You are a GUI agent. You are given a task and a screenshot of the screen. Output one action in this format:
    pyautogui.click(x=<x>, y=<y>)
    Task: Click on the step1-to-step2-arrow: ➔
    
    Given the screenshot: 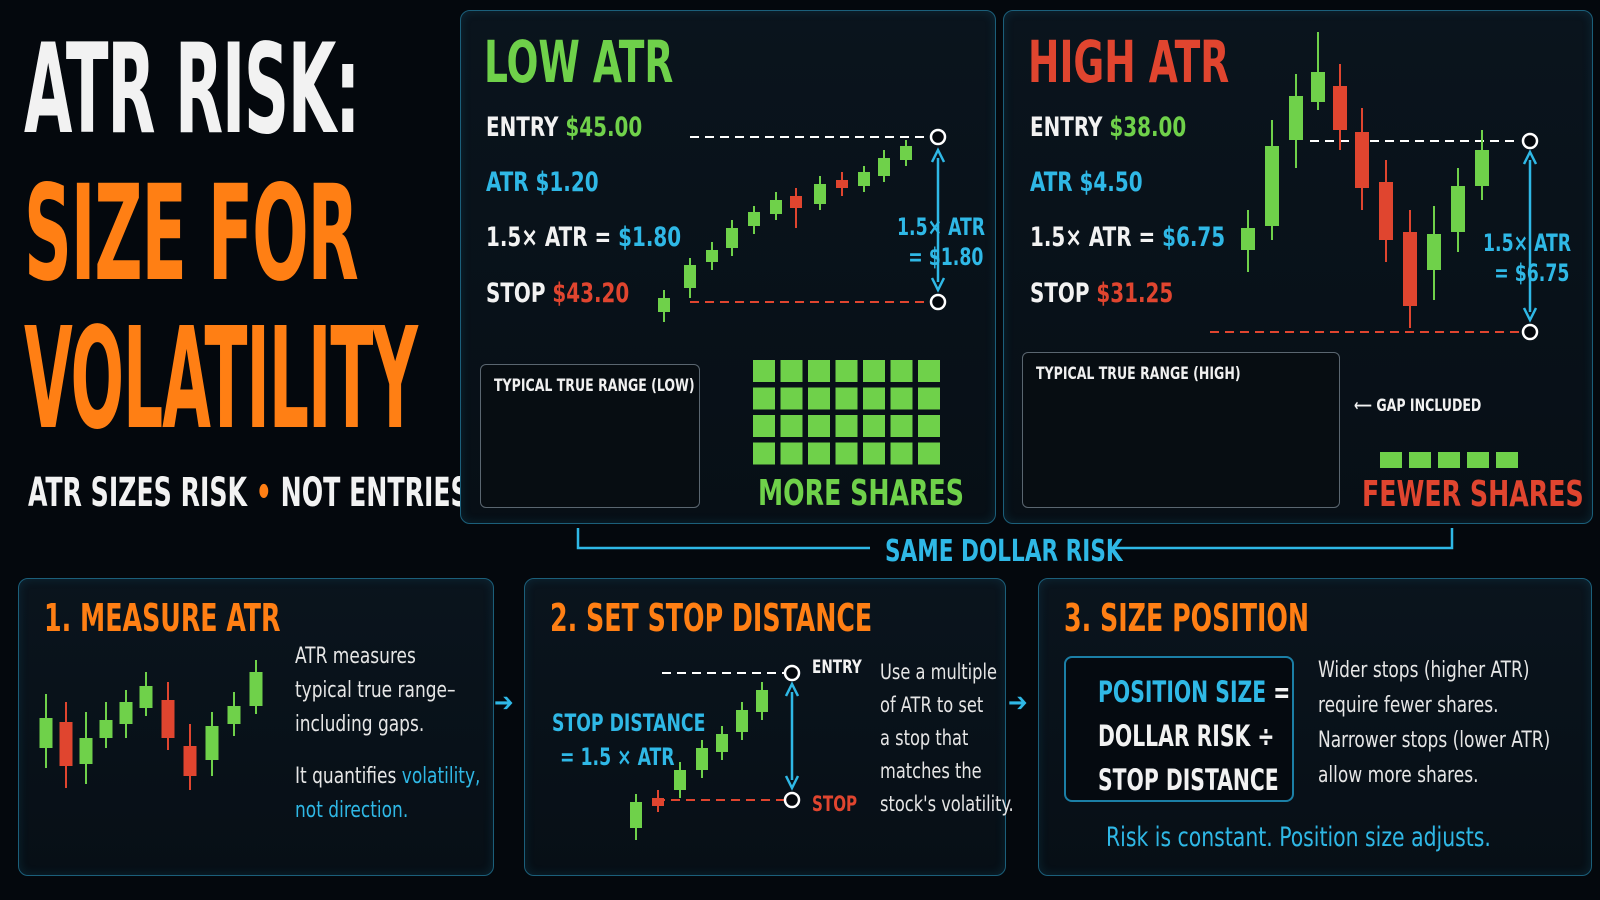 What is the action you would take?
    pyautogui.click(x=504, y=703)
    